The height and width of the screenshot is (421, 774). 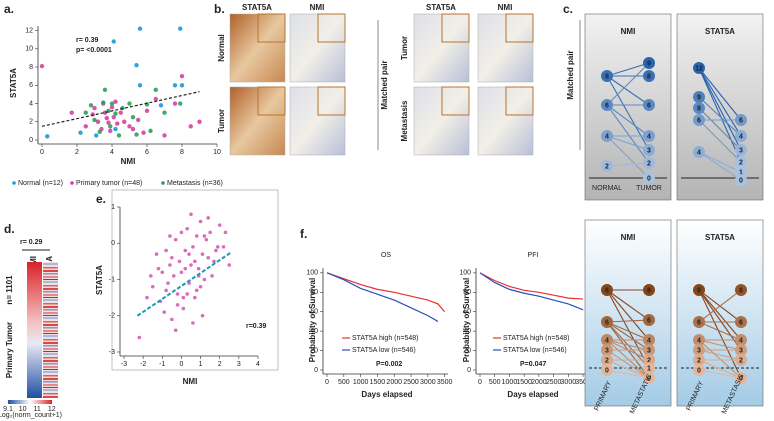 I want to click on x-axis-label: Days elapsed, so click(x=386, y=394).